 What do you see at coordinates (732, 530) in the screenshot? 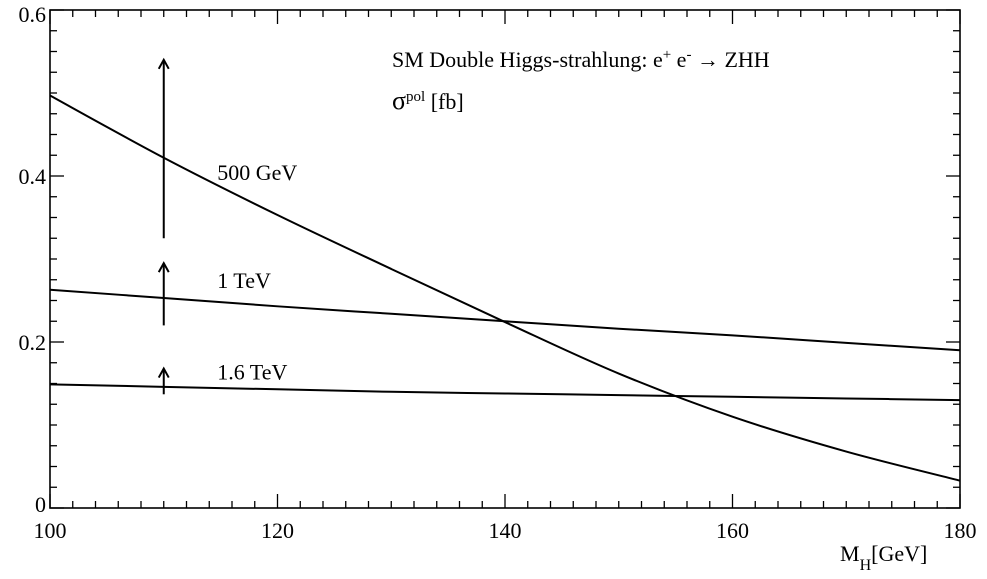
I see `x-tick-label: 160` at bounding box center [732, 530].